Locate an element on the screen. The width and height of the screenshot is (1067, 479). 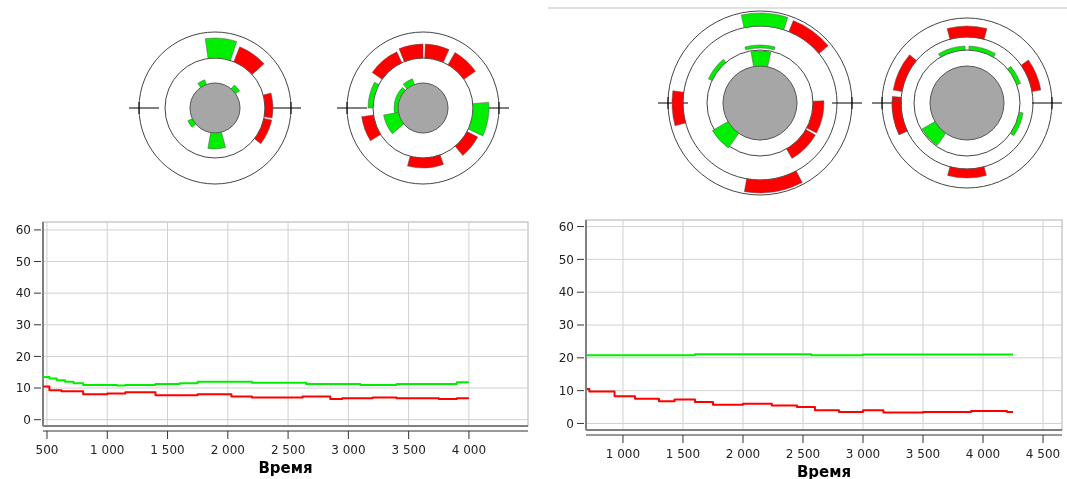
x-tick-label: 4 500 is located at coordinates (1043, 454).